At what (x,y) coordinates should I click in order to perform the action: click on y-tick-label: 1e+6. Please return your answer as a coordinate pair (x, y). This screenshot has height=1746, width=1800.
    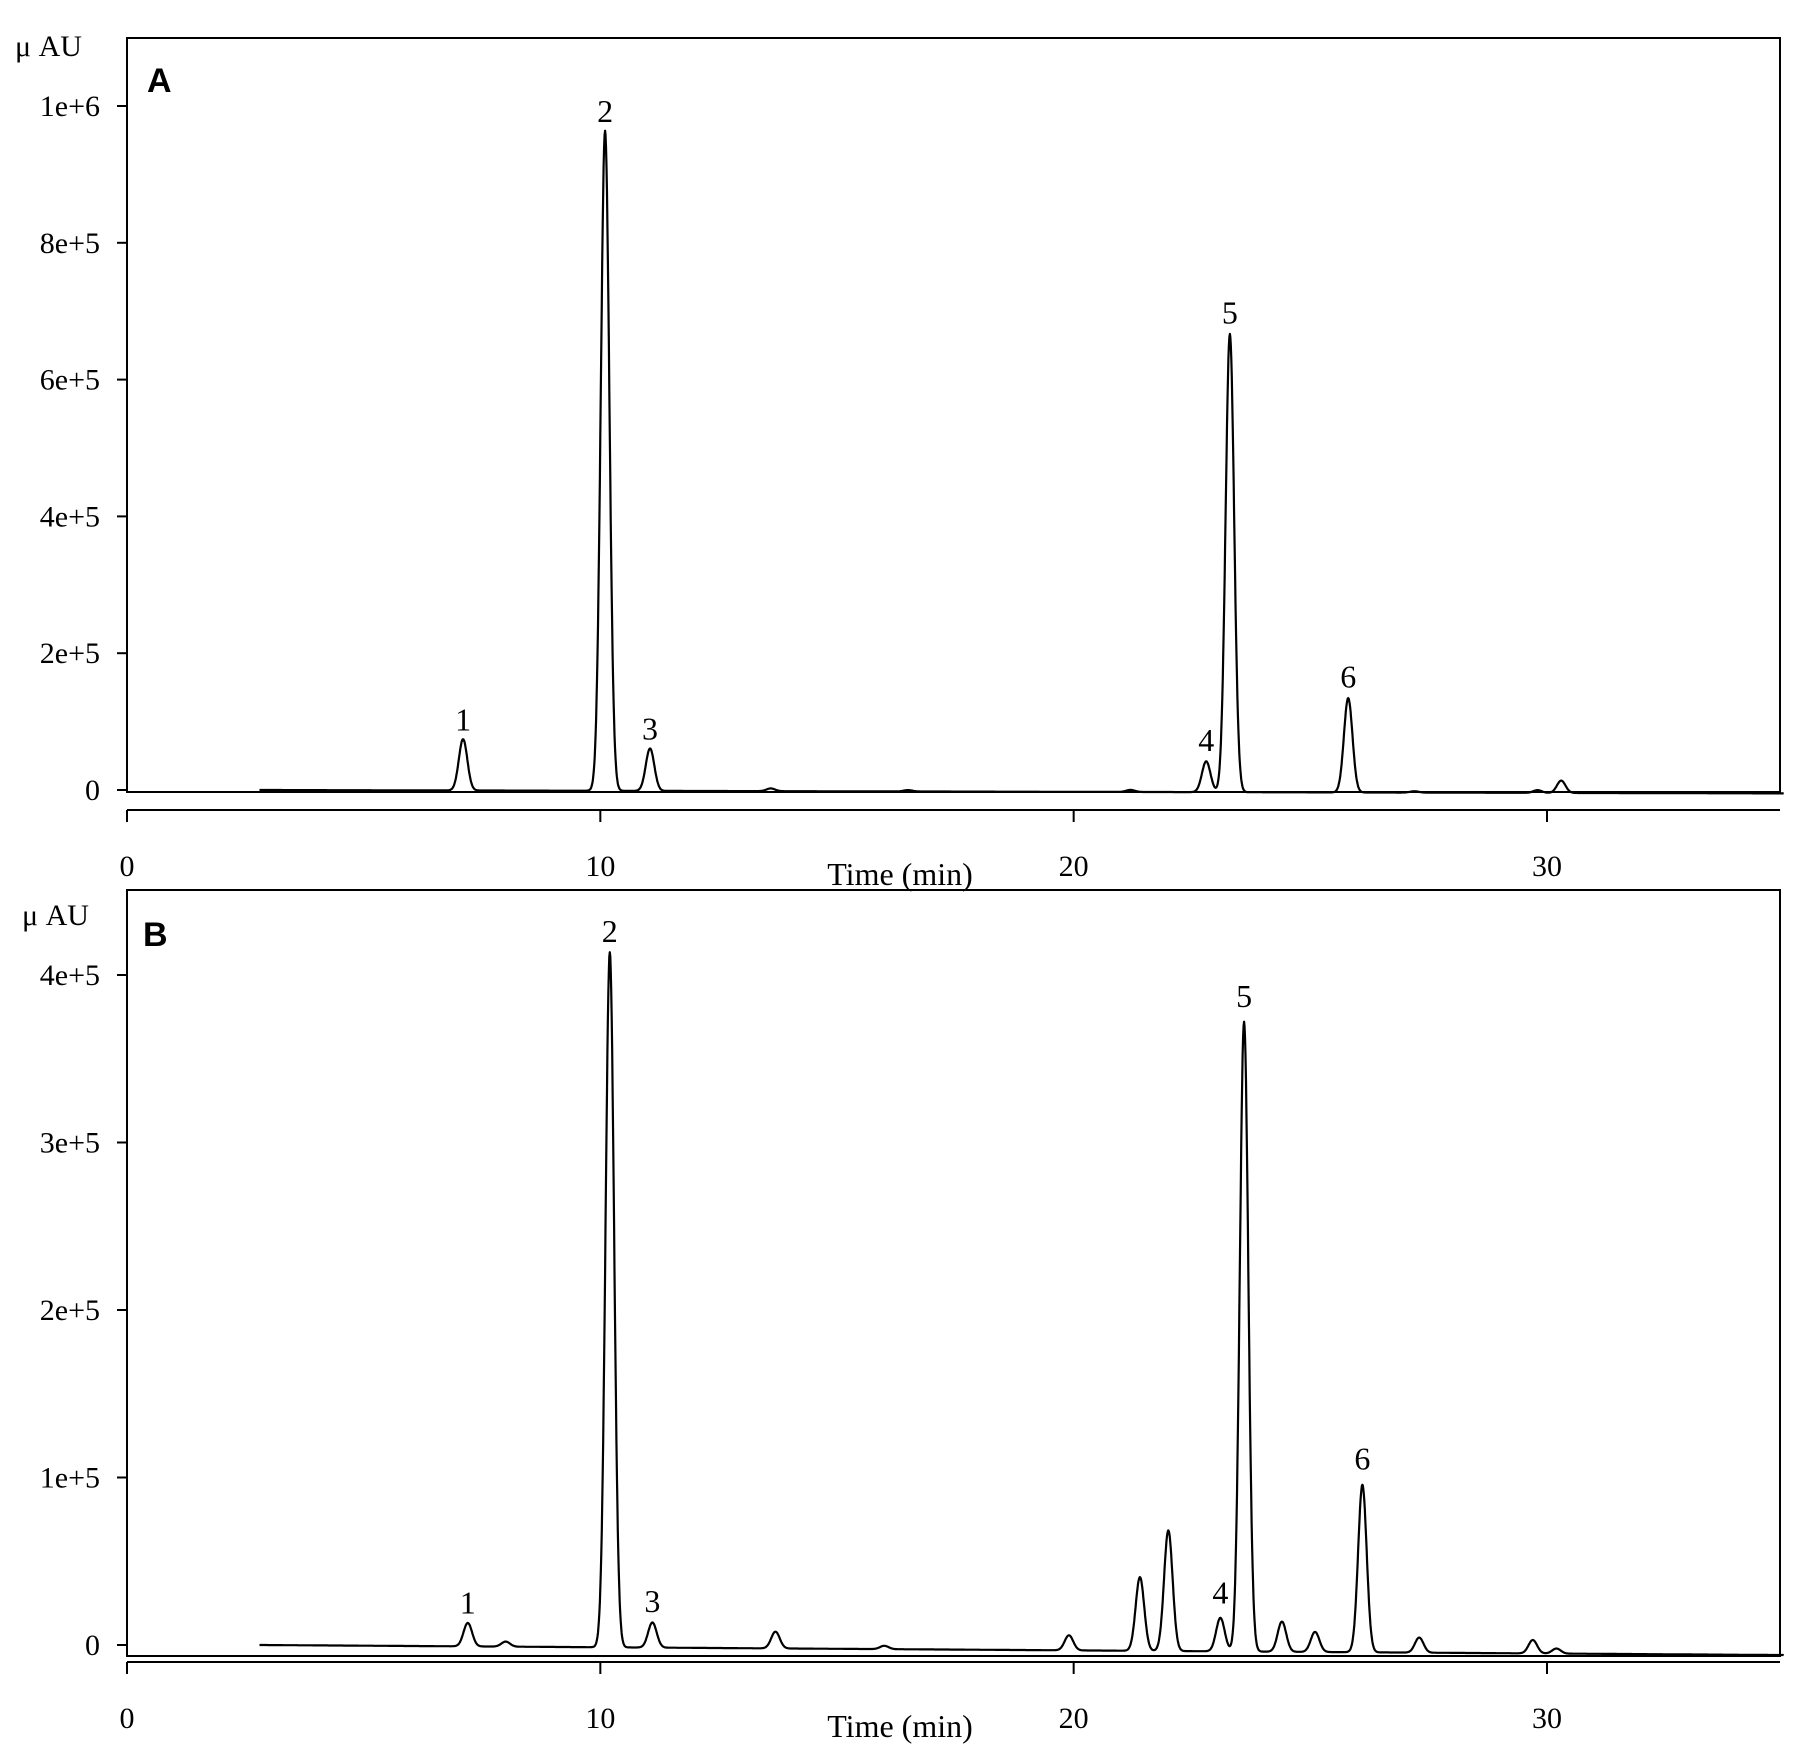
    Looking at the image, I should click on (70, 106).